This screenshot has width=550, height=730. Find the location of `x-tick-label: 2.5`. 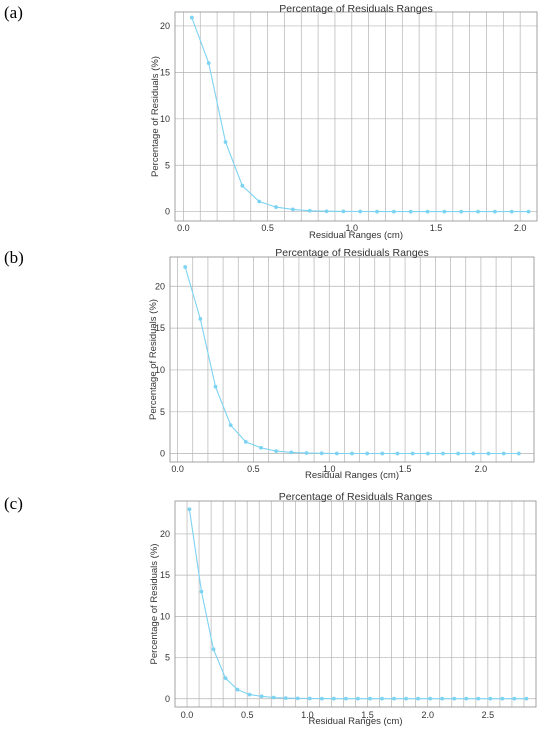

x-tick-label: 2.5 is located at coordinates (488, 715).